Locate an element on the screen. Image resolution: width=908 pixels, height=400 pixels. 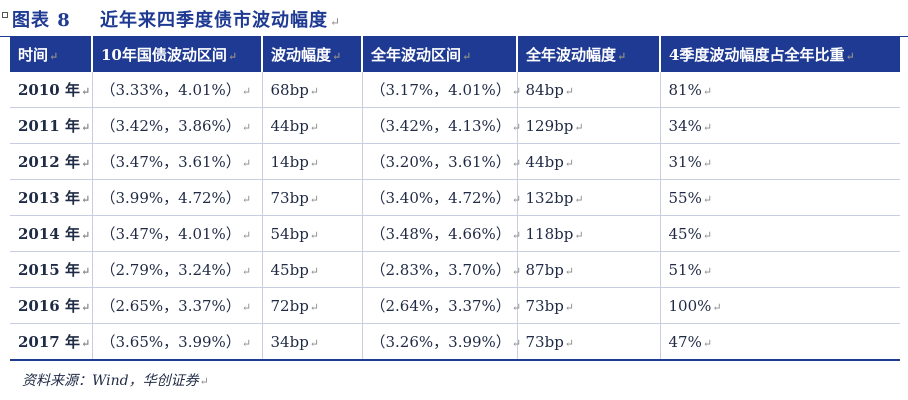
cell-q4-amplitude: 54bp↵ is located at coordinates (312, 233).